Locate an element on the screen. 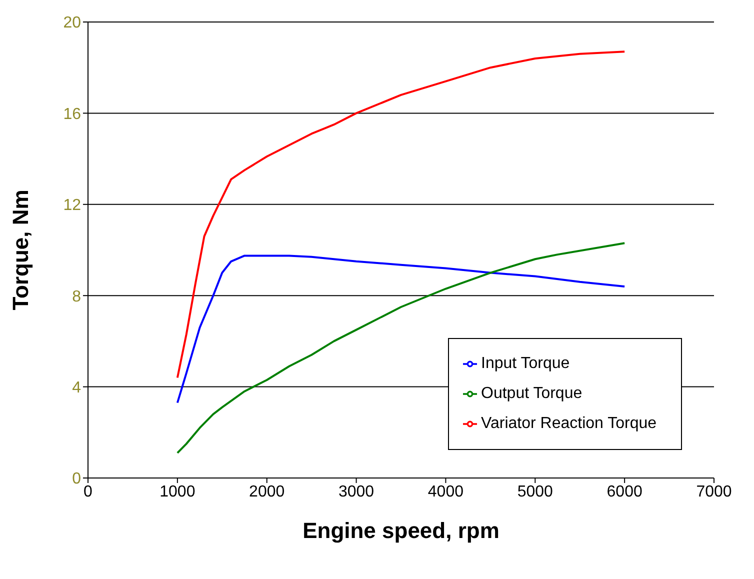 This screenshot has height=579, width=754. y-tick-label: 12 is located at coordinates (72, 205).